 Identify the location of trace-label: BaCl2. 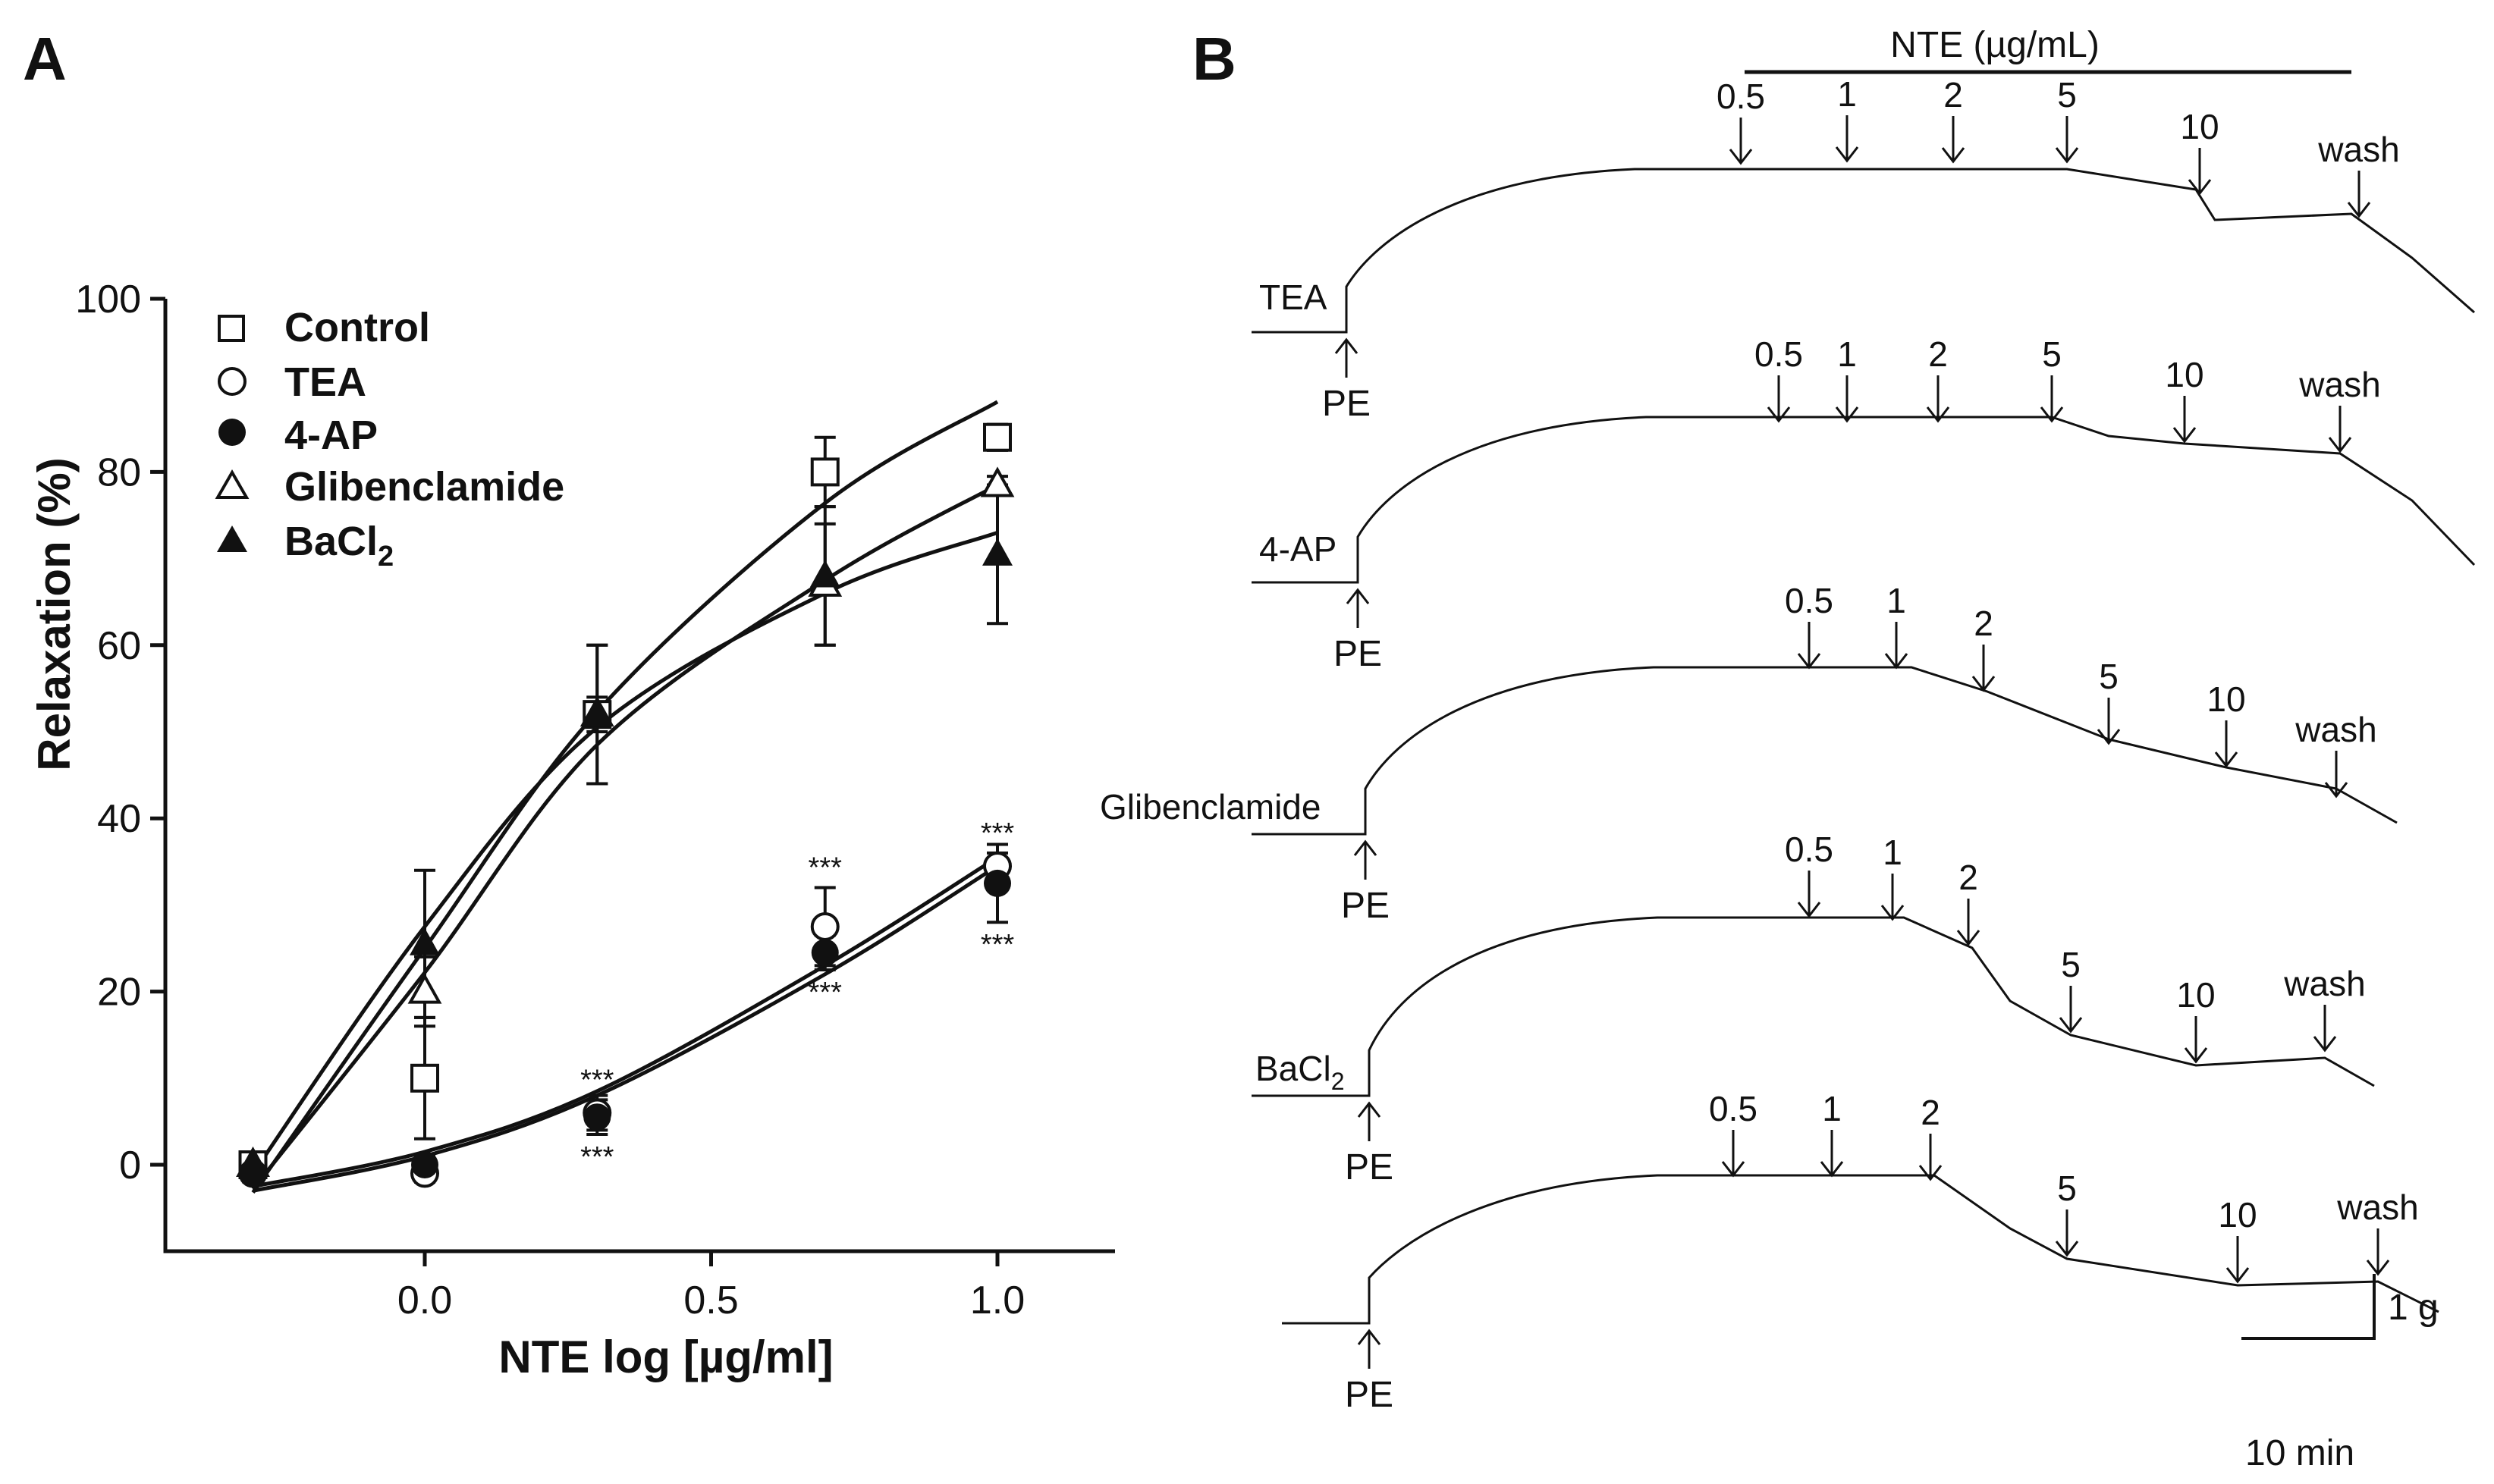
(1300, 1072).